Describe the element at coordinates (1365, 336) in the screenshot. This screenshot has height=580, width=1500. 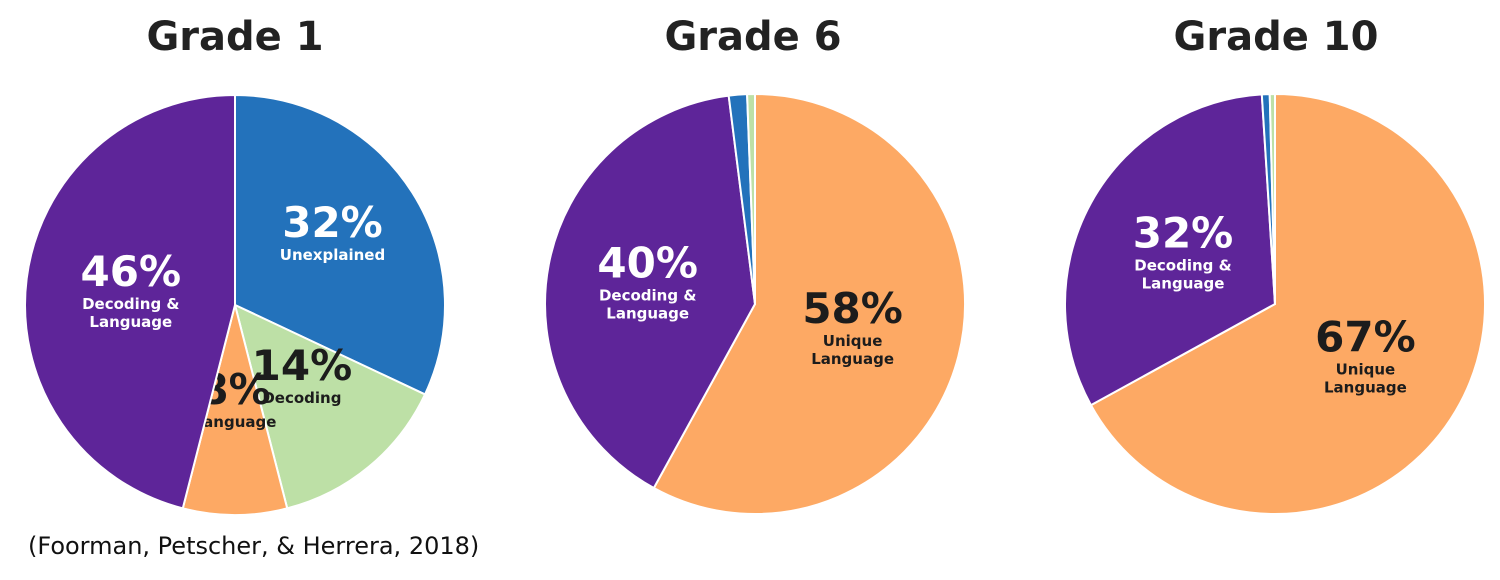
I see `slice-value-label: 67%` at that location.